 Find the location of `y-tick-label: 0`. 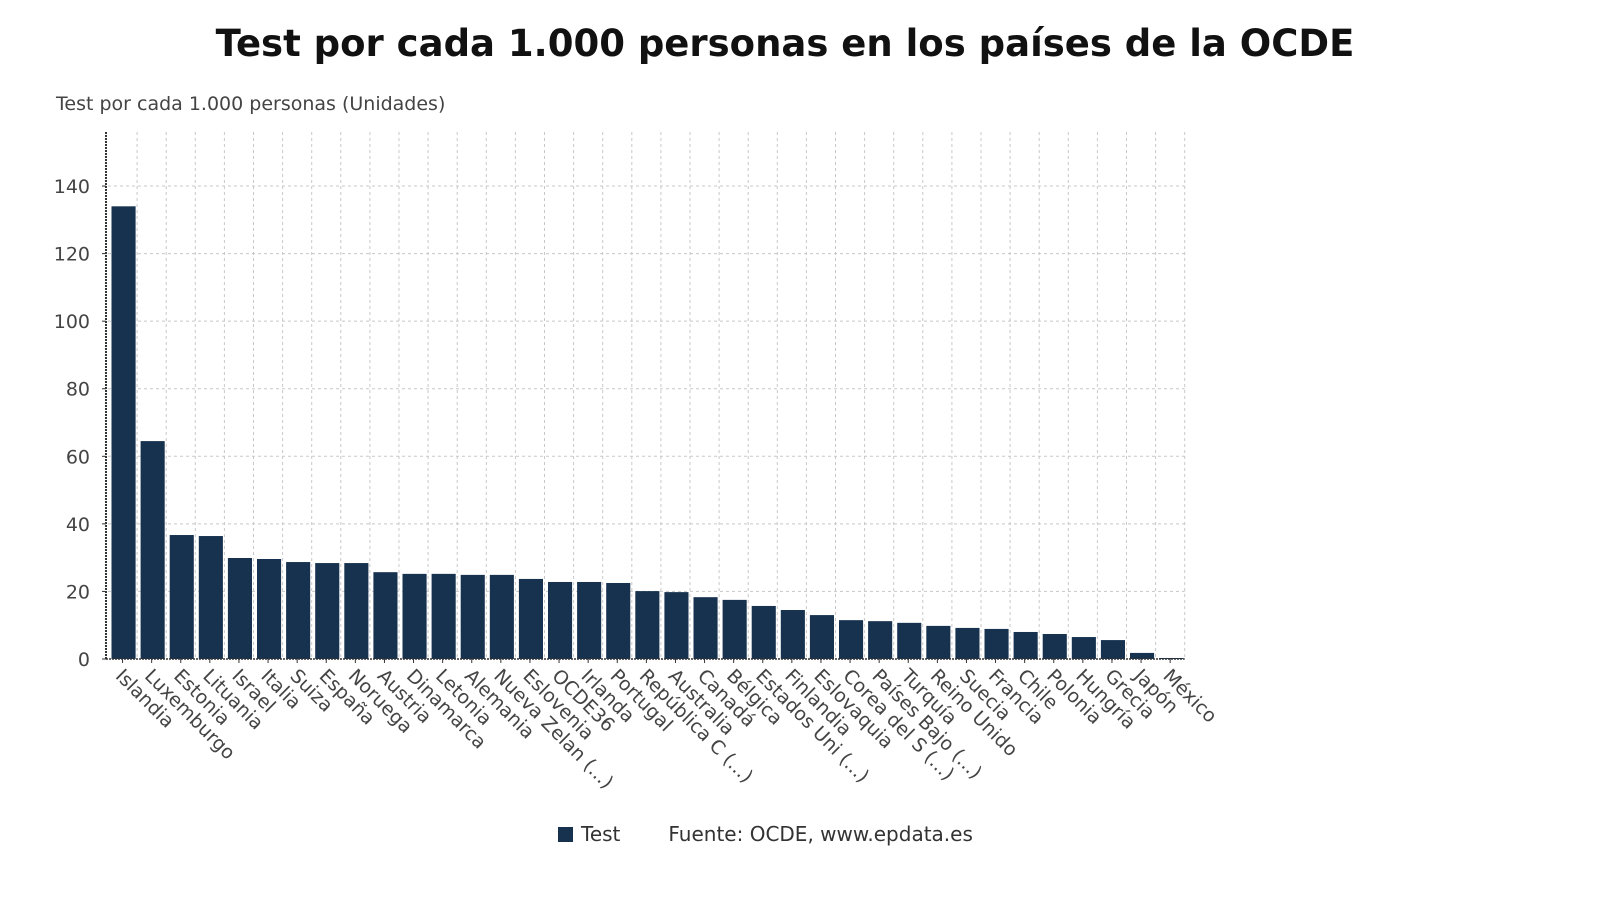

y-tick-label: 0 is located at coordinates (84, 660).